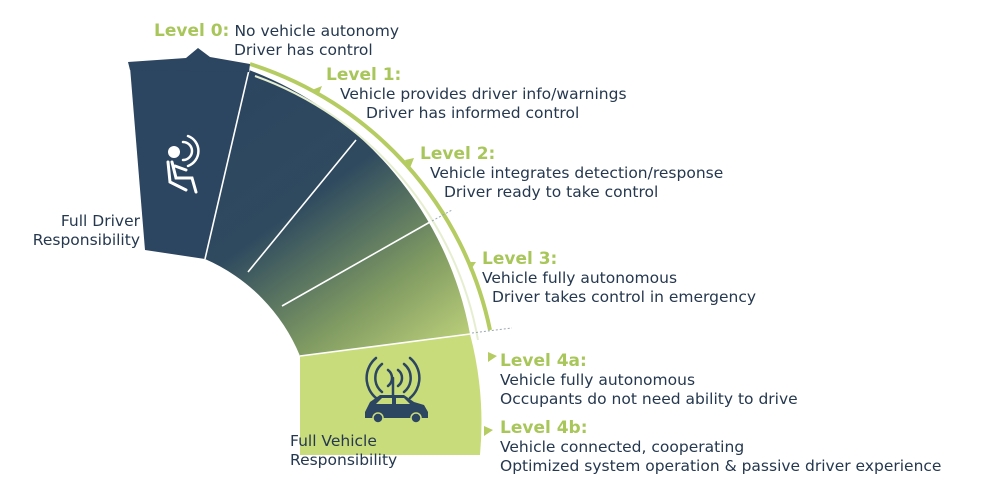  What do you see at coordinates (543, 361) in the screenshot?
I see `level-4a-heading: Level 4a:` at bounding box center [543, 361].